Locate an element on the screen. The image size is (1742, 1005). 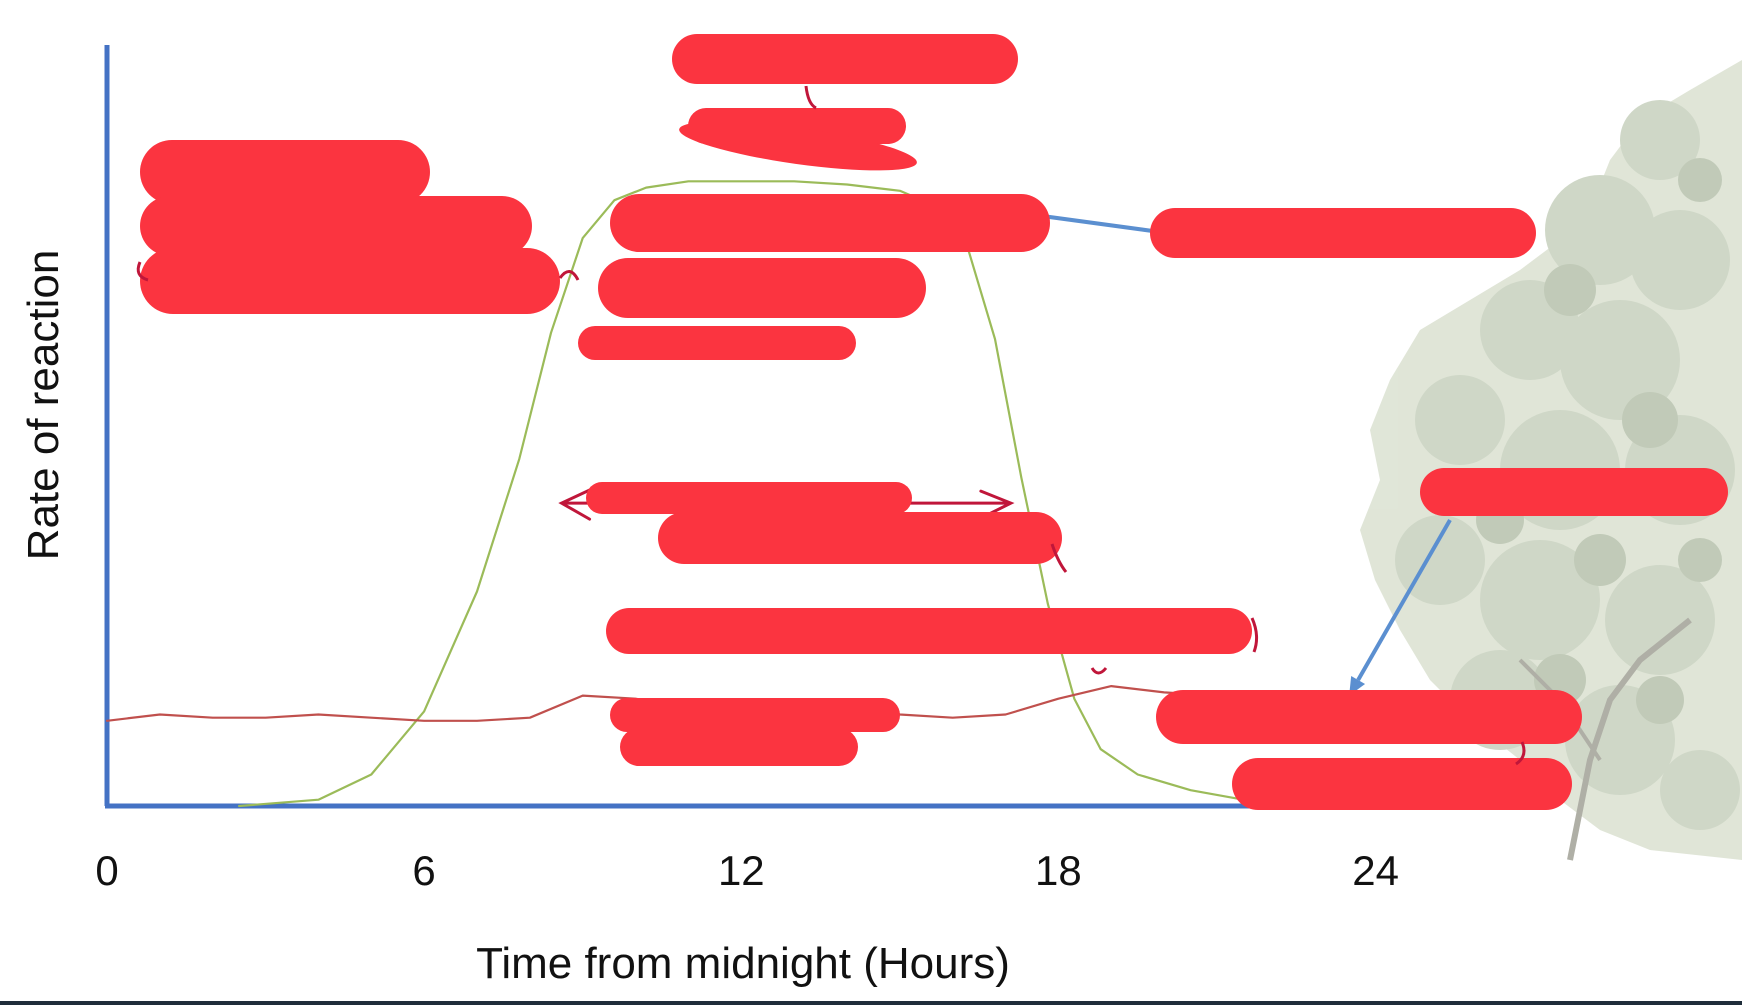
x-tick-label: 0 is located at coordinates (106, 870).